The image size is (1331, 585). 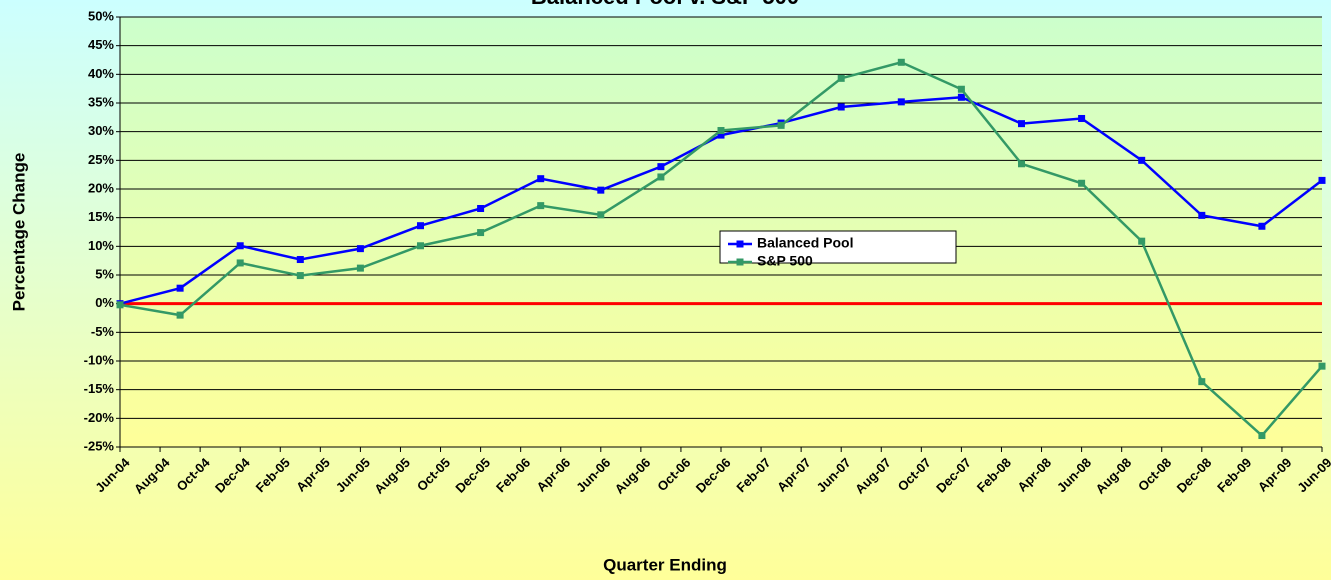 What do you see at coordinates (101, 187) in the screenshot?
I see `y-tick-label: 20%` at bounding box center [101, 187].